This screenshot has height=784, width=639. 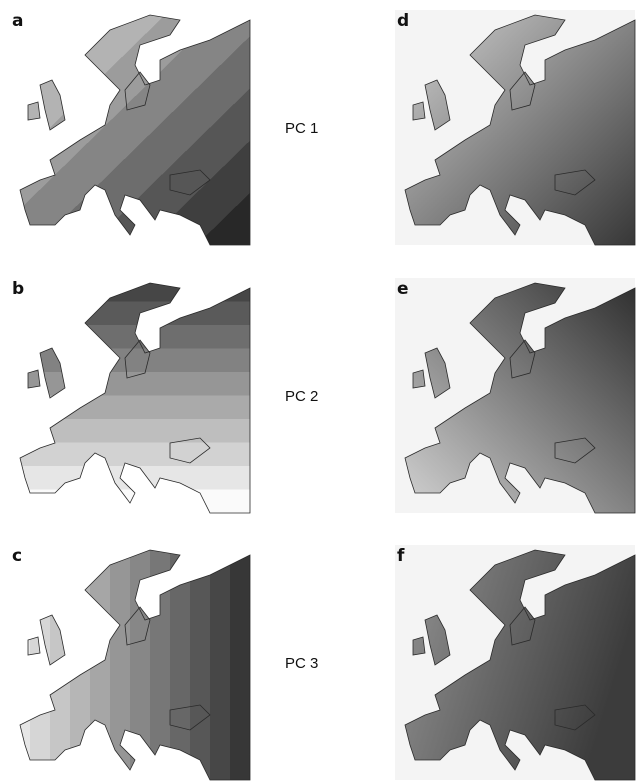 What do you see at coordinates (403, 289) in the screenshot?
I see `panel-letter: e` at bounding box center [403, 289].